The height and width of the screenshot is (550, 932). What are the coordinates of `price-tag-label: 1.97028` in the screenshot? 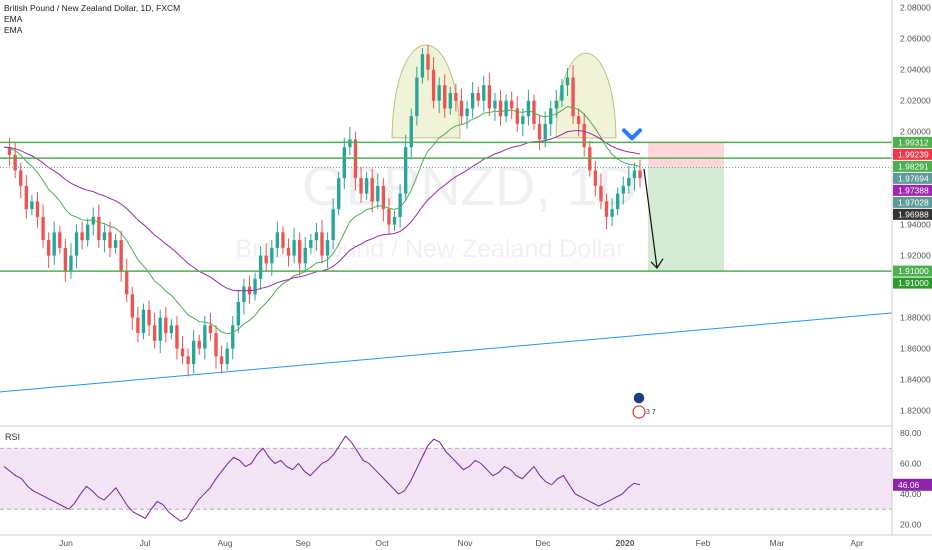 It's located at (913, 202).